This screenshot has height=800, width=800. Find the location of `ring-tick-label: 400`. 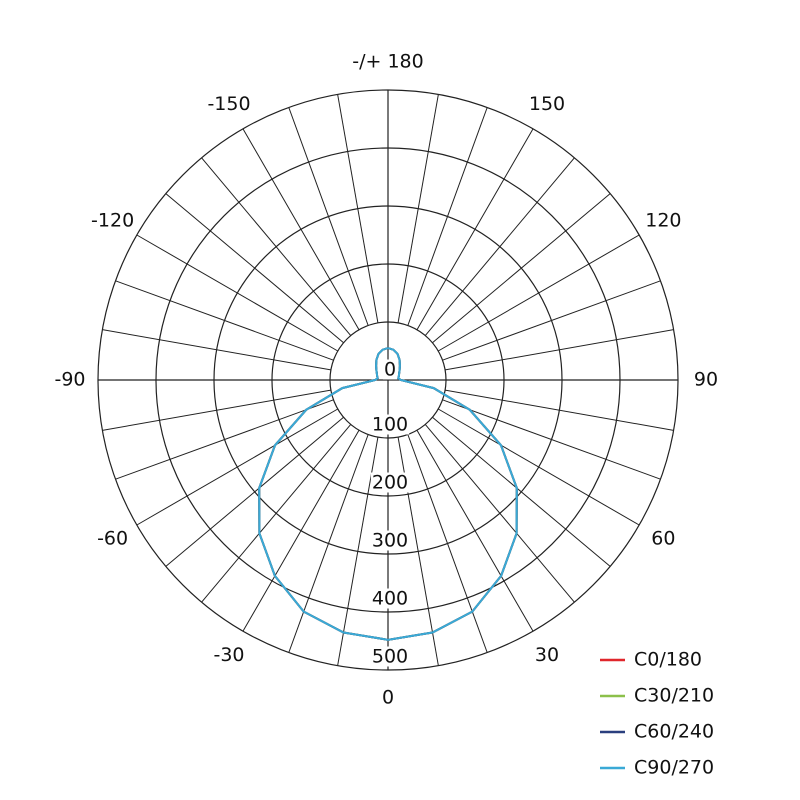

ring-tick-label: 400 is located at coordinates (390, 599).